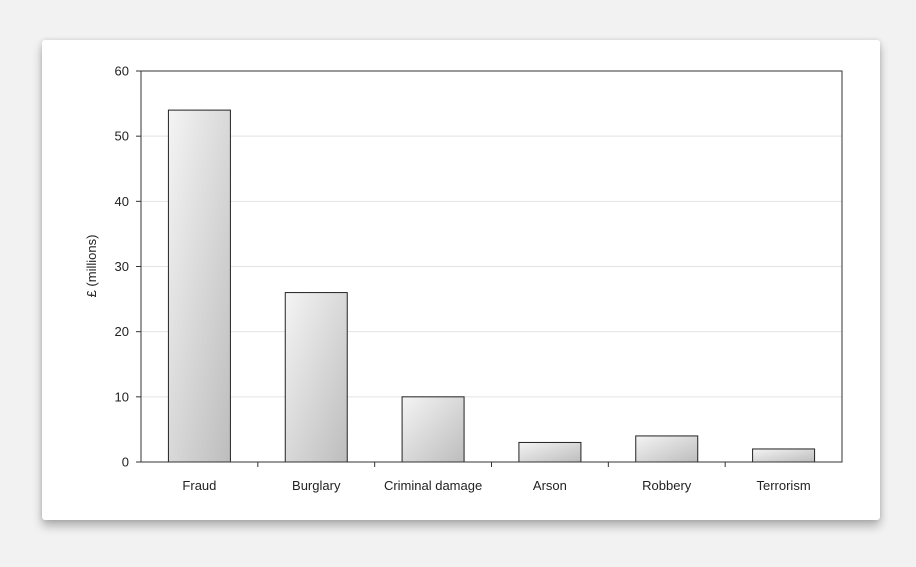  I want to click on bar-fraud, so click(199, 286).